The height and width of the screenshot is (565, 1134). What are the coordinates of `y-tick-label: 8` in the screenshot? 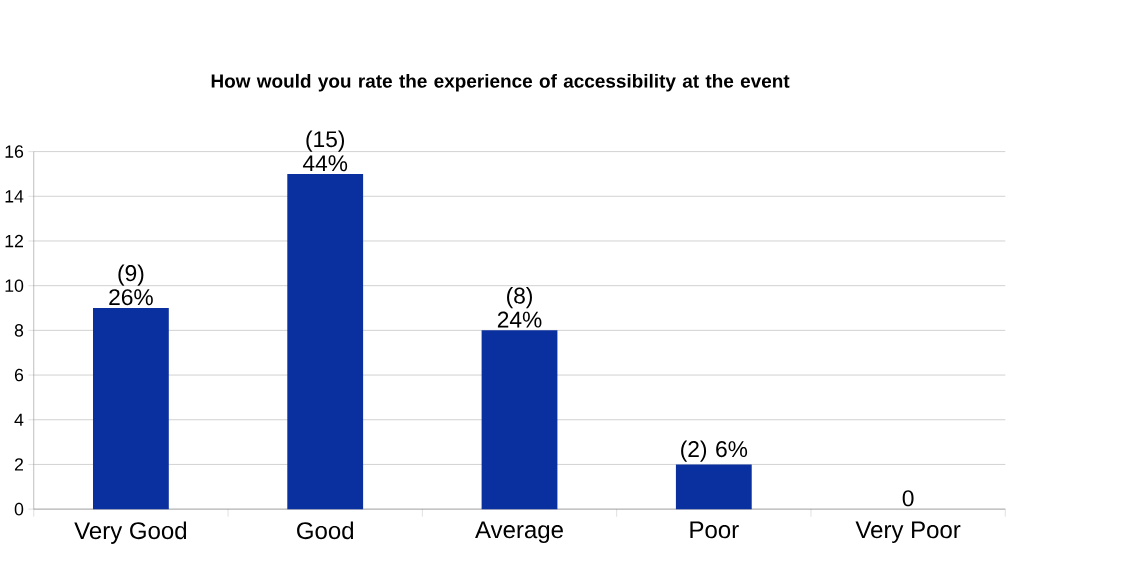 It's located at (19, 330).